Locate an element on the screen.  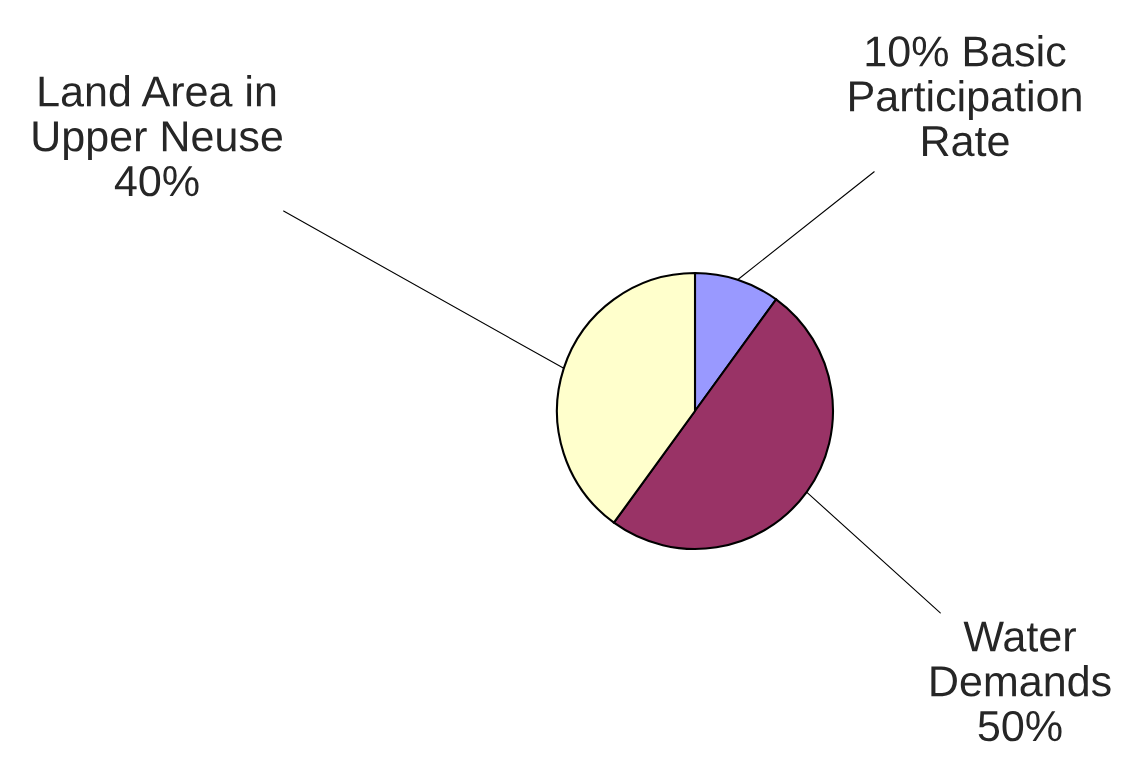
slice-label: 10% Basic Participation Rate is located at coordinates (965, 96).